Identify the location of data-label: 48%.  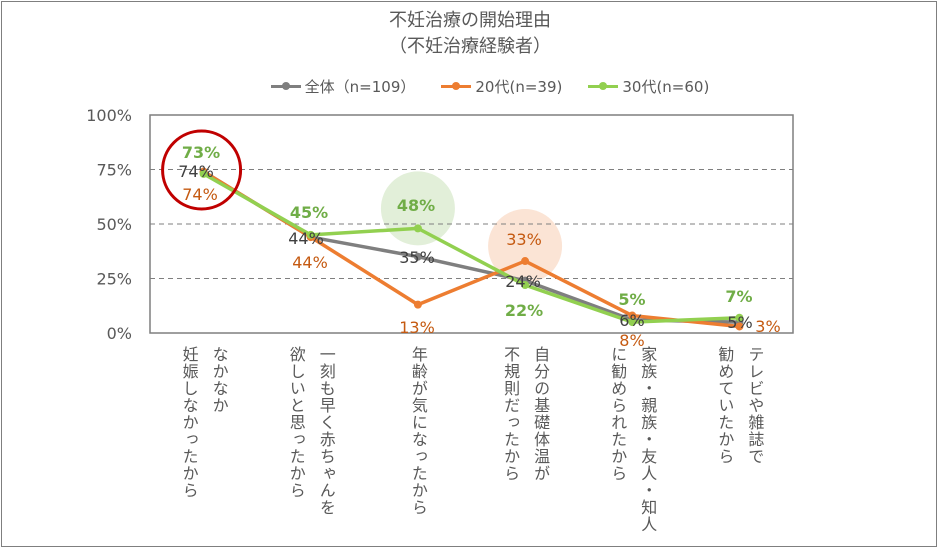
(416, 205).